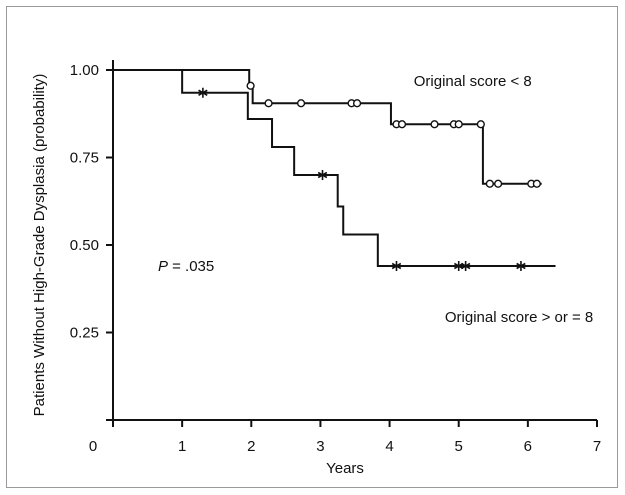 Image resolution: width=625 pixels, height=495 pixels. What do you see at coordinates (84, 245) in the screenshot?
I see `y-tick-label: 0.50` at bounding box center [84, 245].